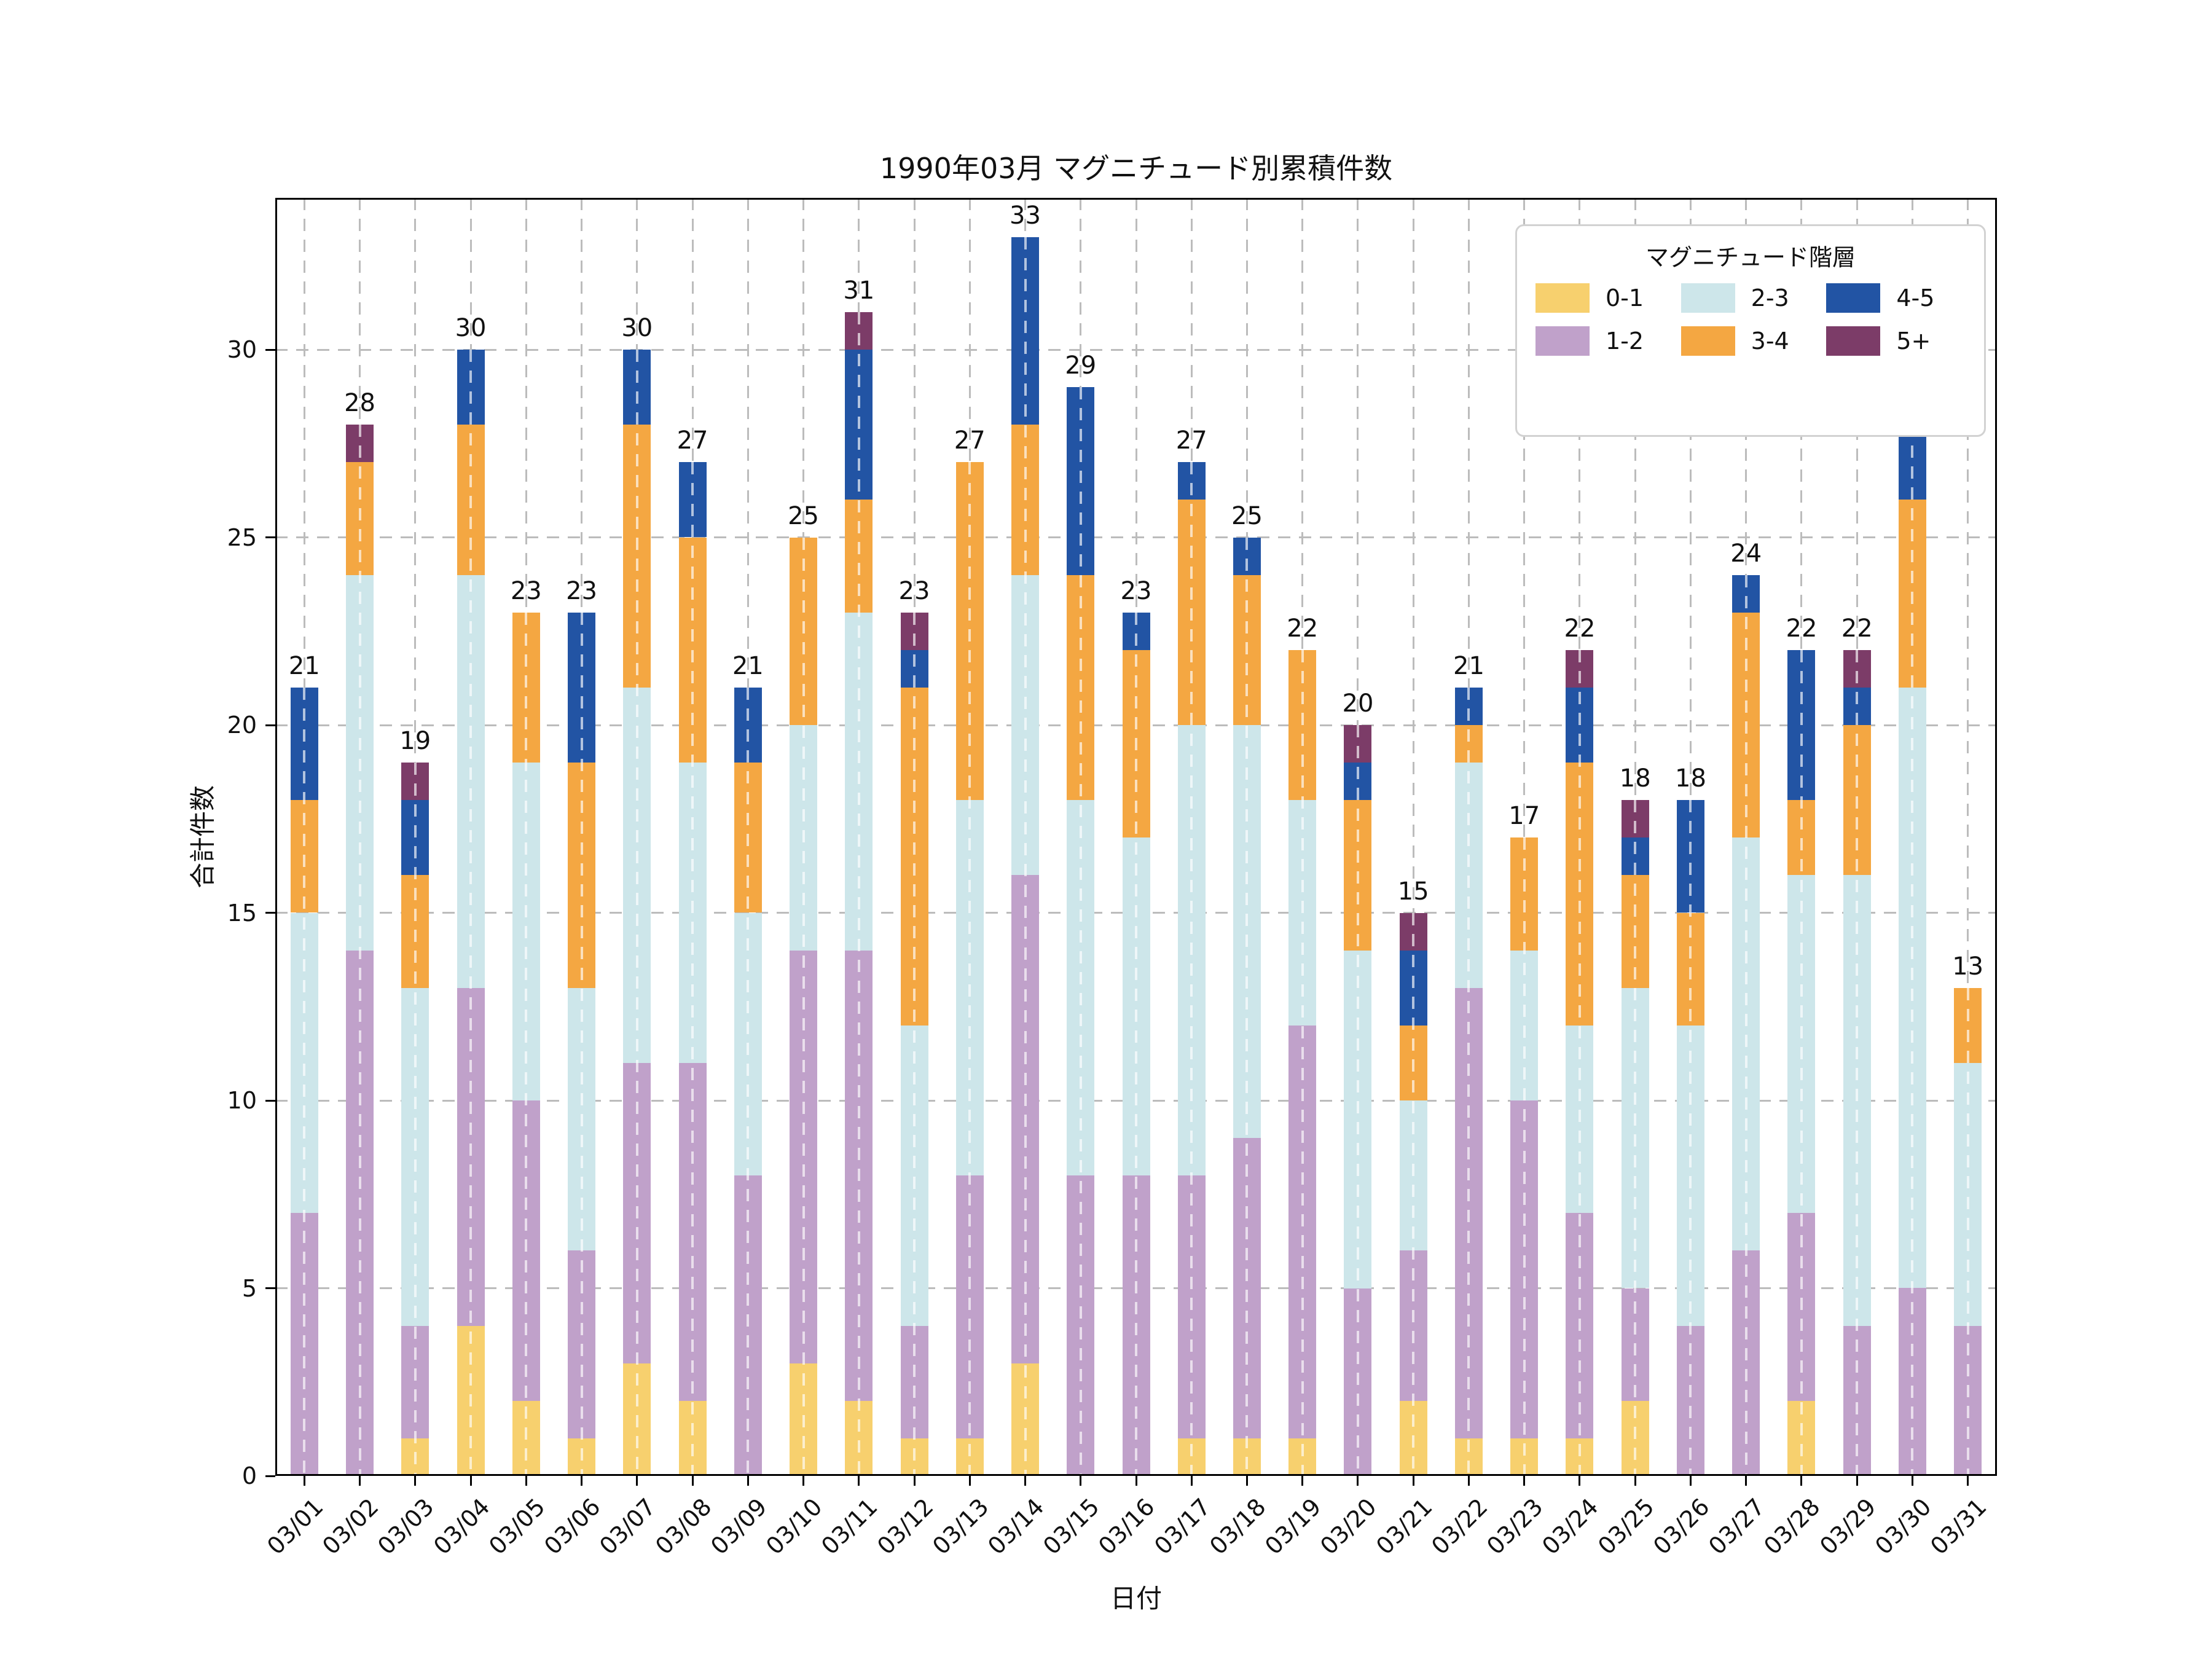 The height and width of the screenshot is (1659, 2212). I want to click on bar-total-label: 20, so click(1358, 703).